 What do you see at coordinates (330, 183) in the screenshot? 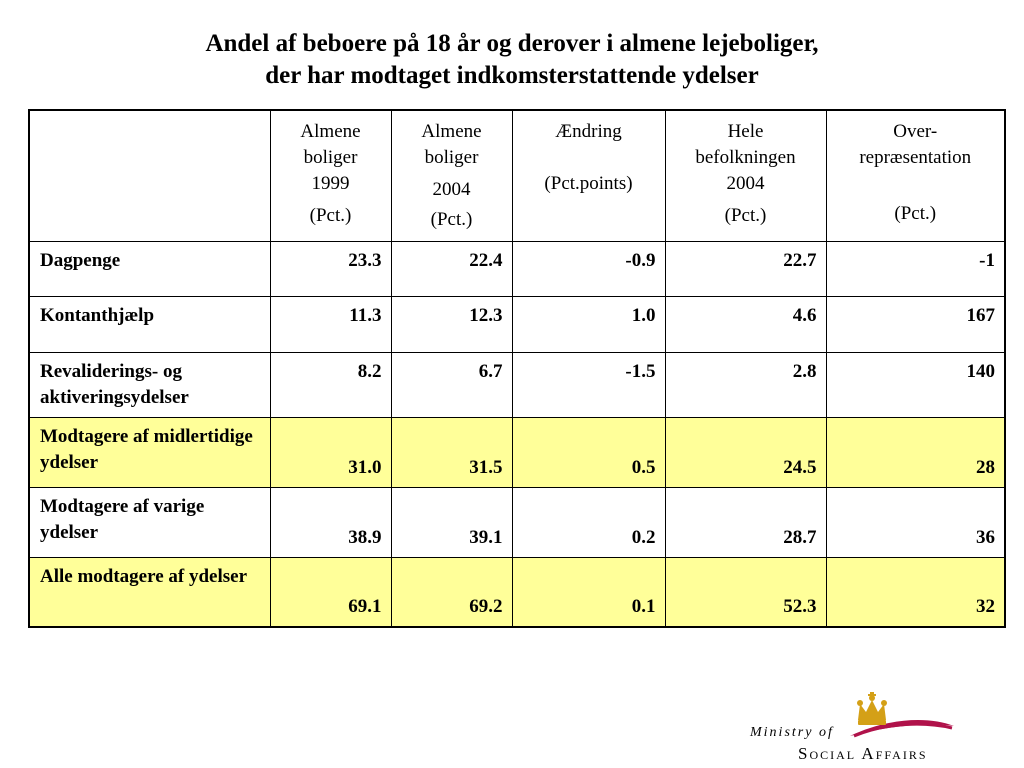
I see `header-text: 1999` at bounding box center [330, 183].